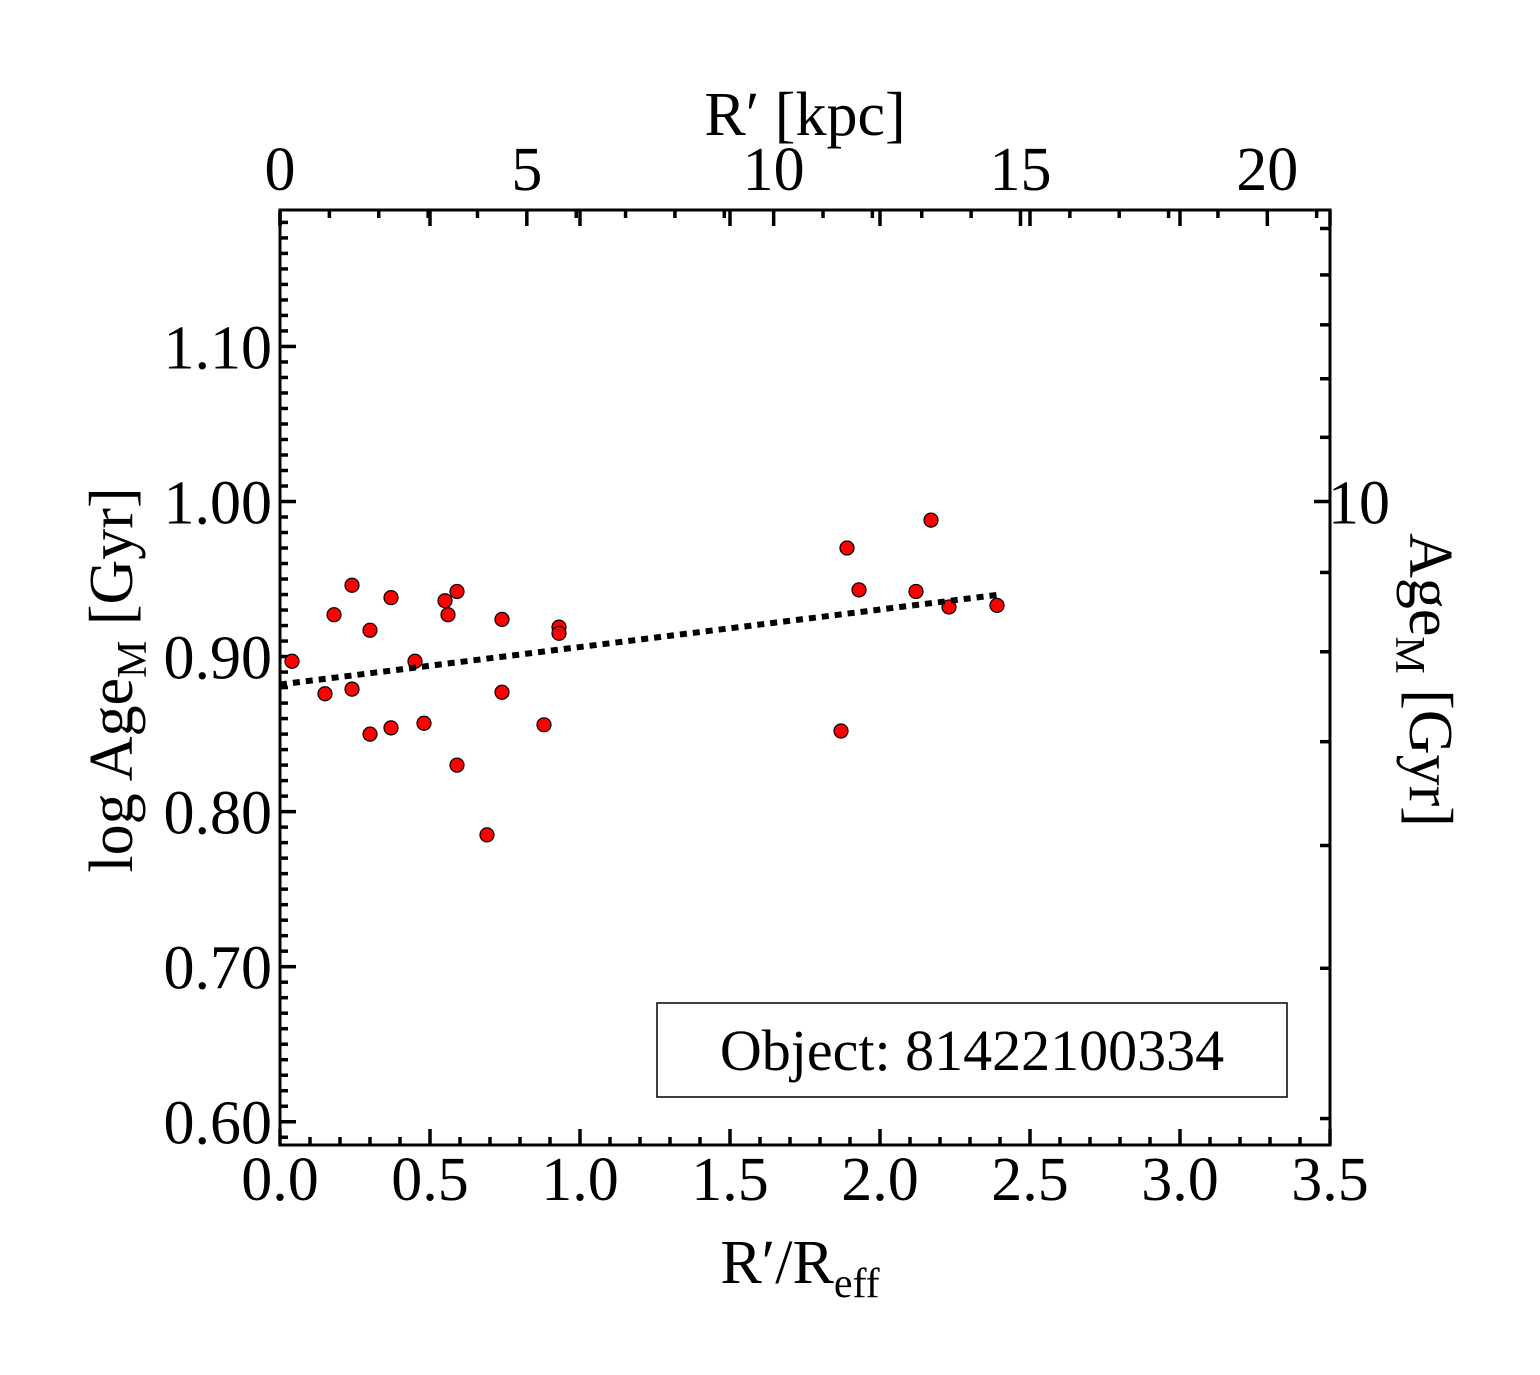 Image resolution: width=1540 pixels, height=1375 pixels. What do you see at coordinates (1020, 170) in the screenshot?
I see `top-tick-label: 15` at bounding box center [1020, 170].